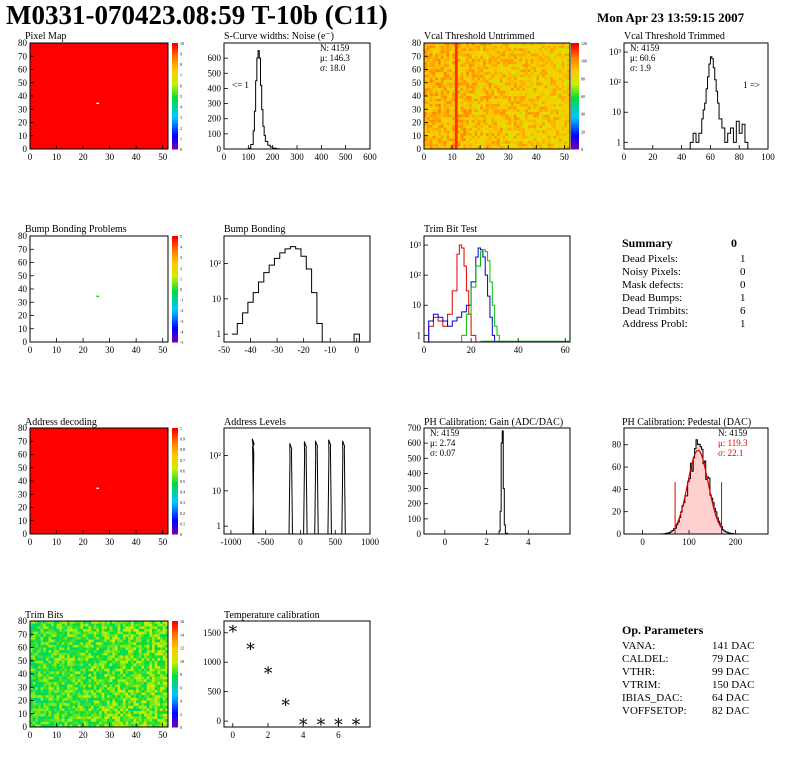  Describe the element at coordinates (110, 350) in the screenshot. I see `x-tick-label: 30` at that location.